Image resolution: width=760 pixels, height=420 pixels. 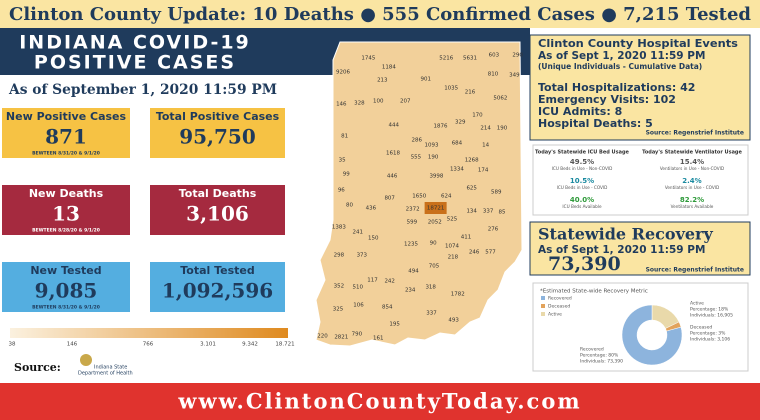 What do you see at coordinates (358, 306) in the screenshot?
I see `county-label: 106` at bounding box center [358, 306].